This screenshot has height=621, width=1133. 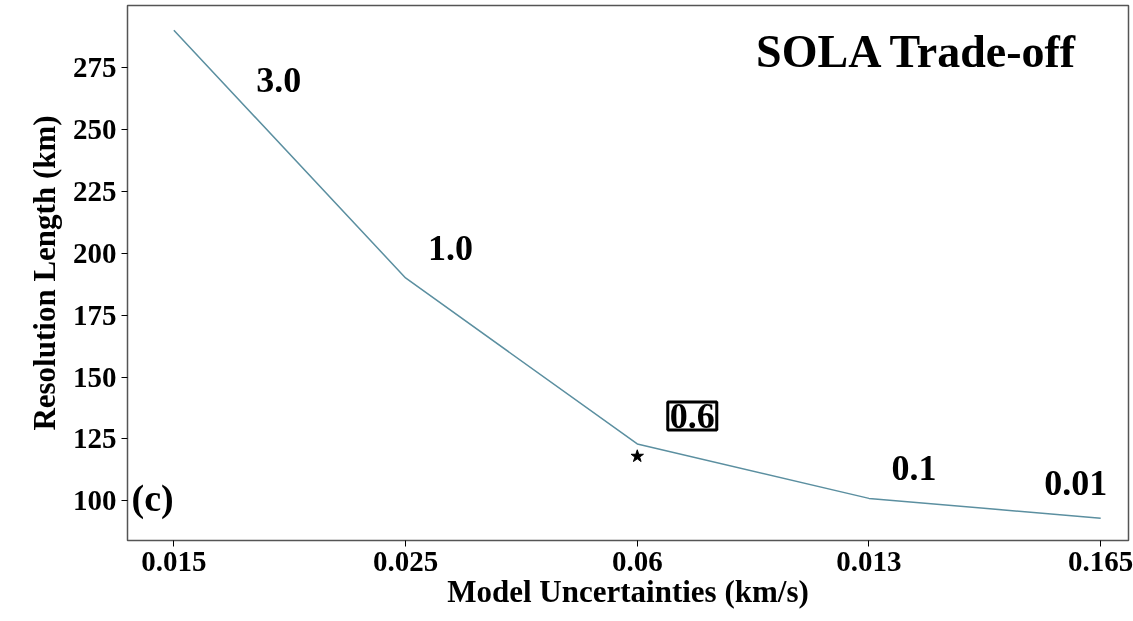 I want to click on x-tick-label: 0.015, so click(x=174, y=560).